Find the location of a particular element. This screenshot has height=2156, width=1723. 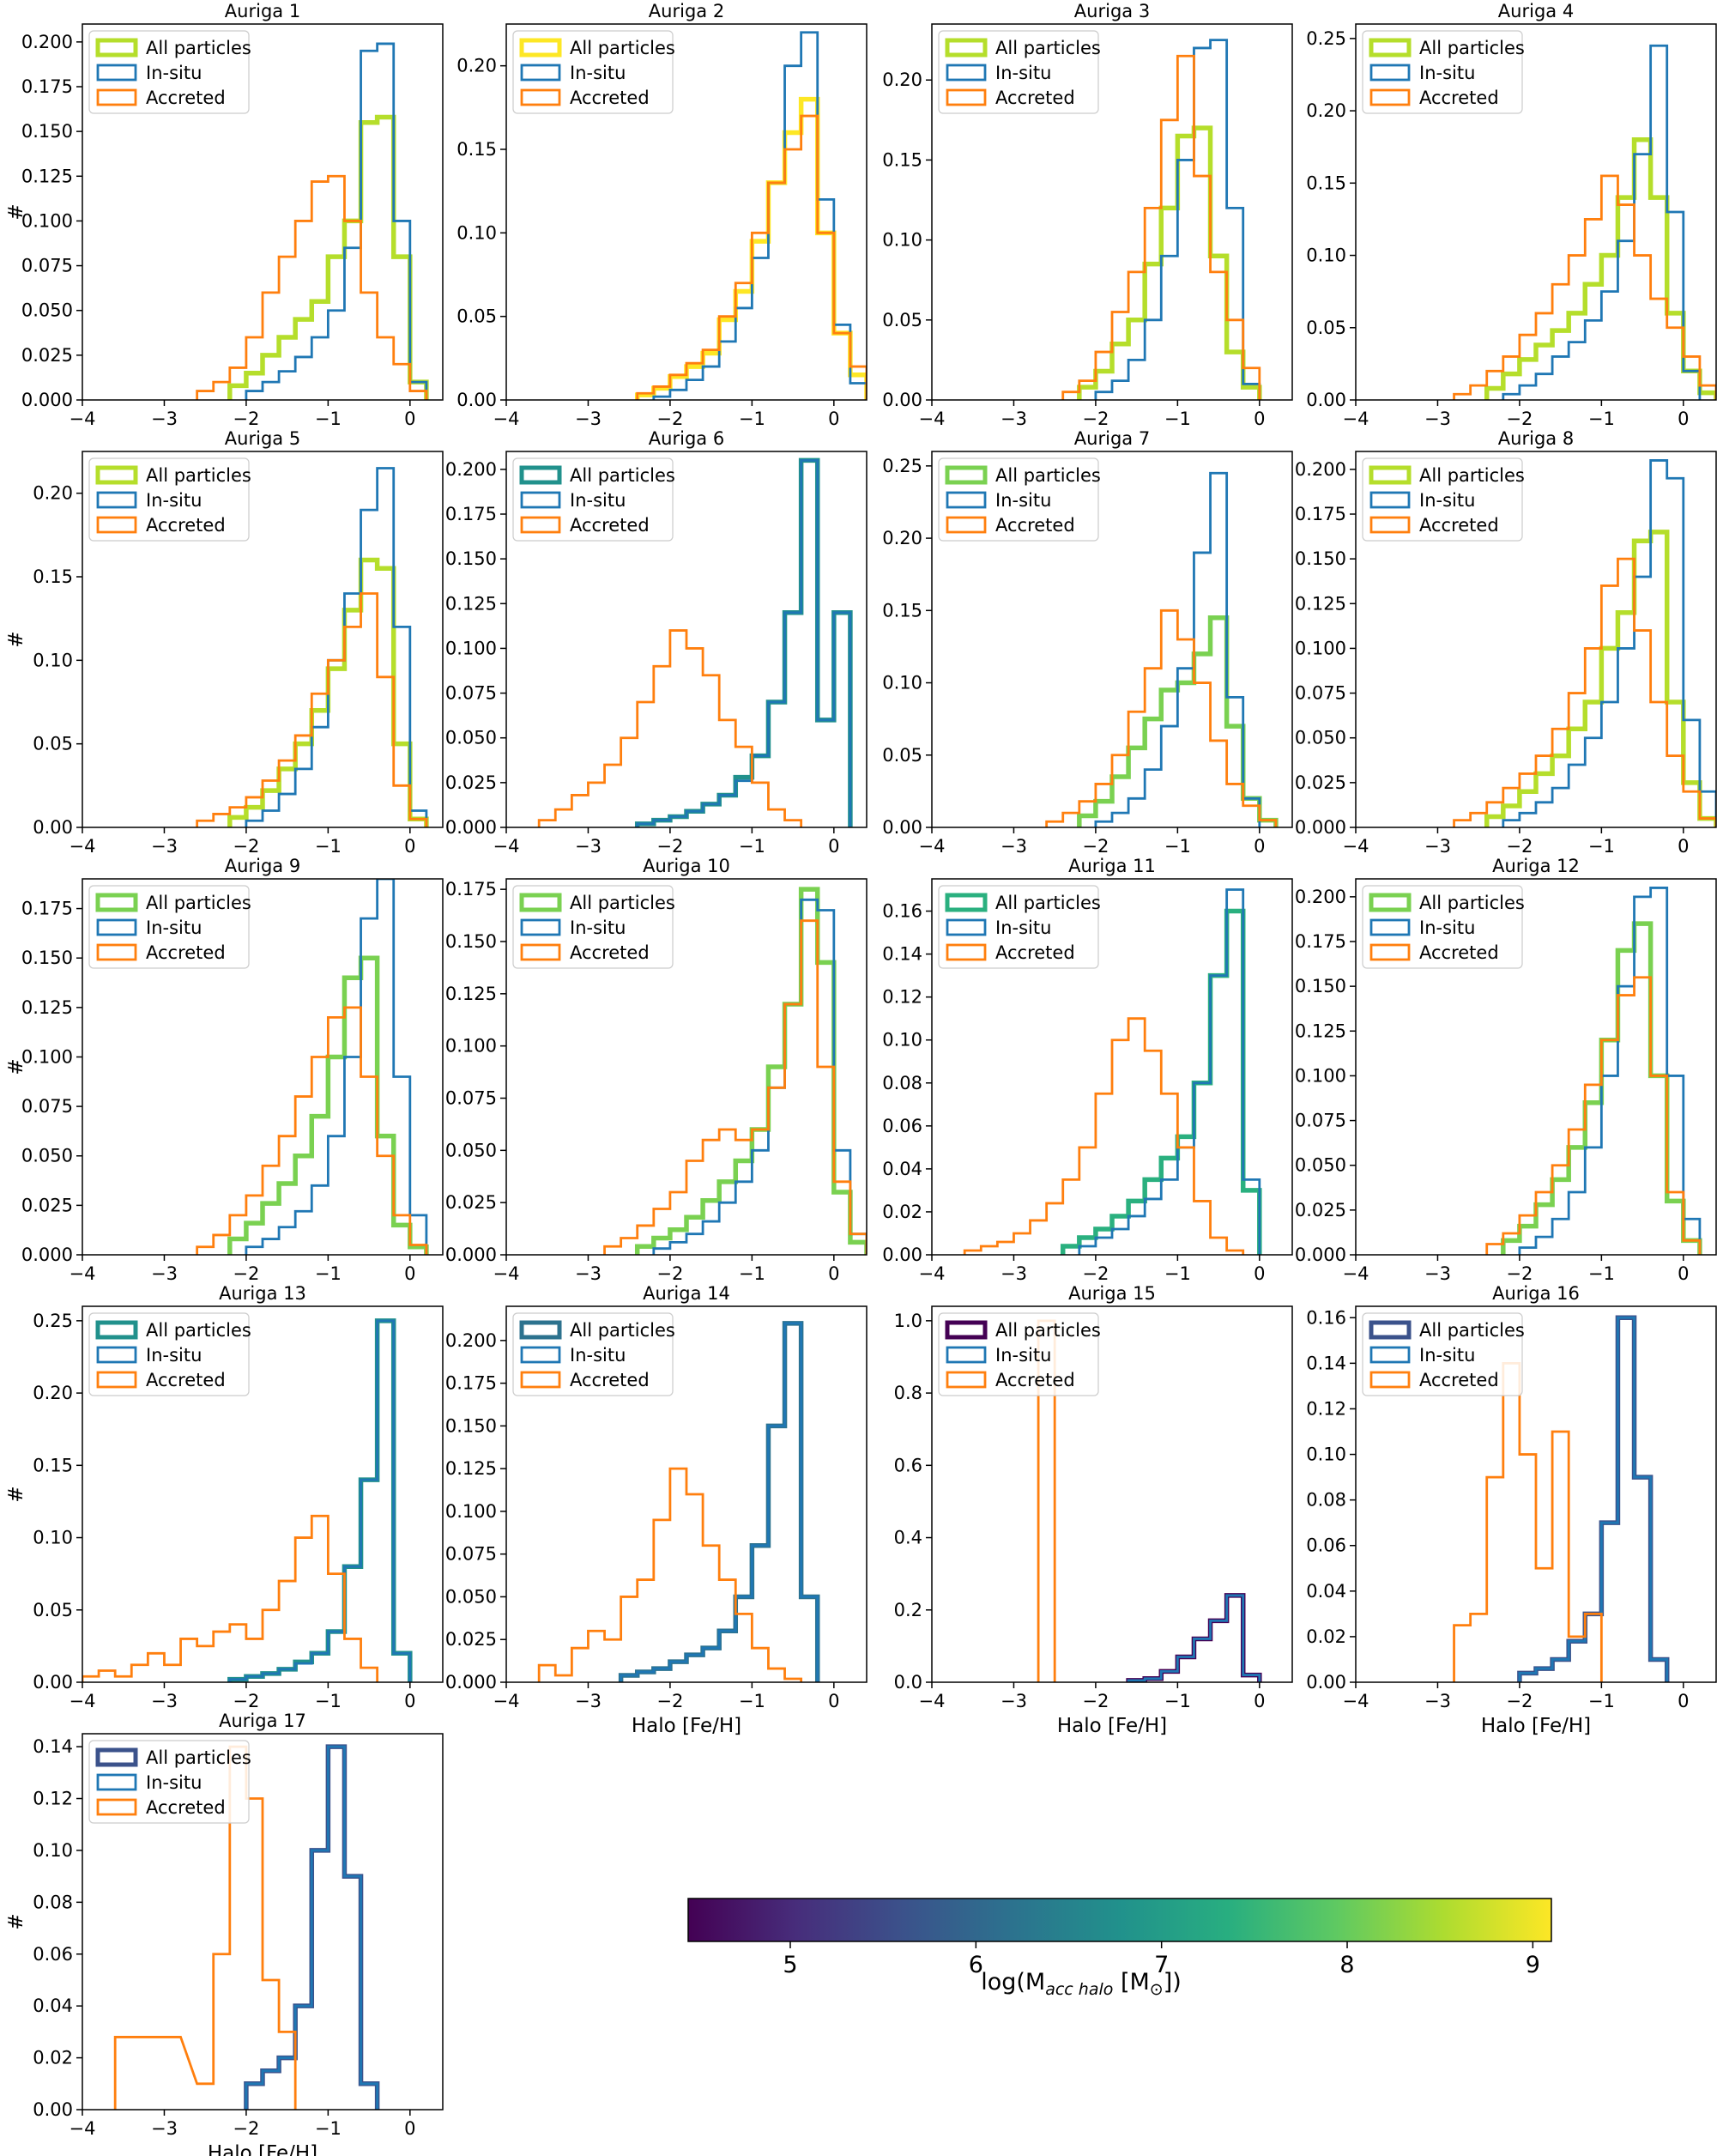

y-tick-label: 0.150 is located at coordinates (47, 958).